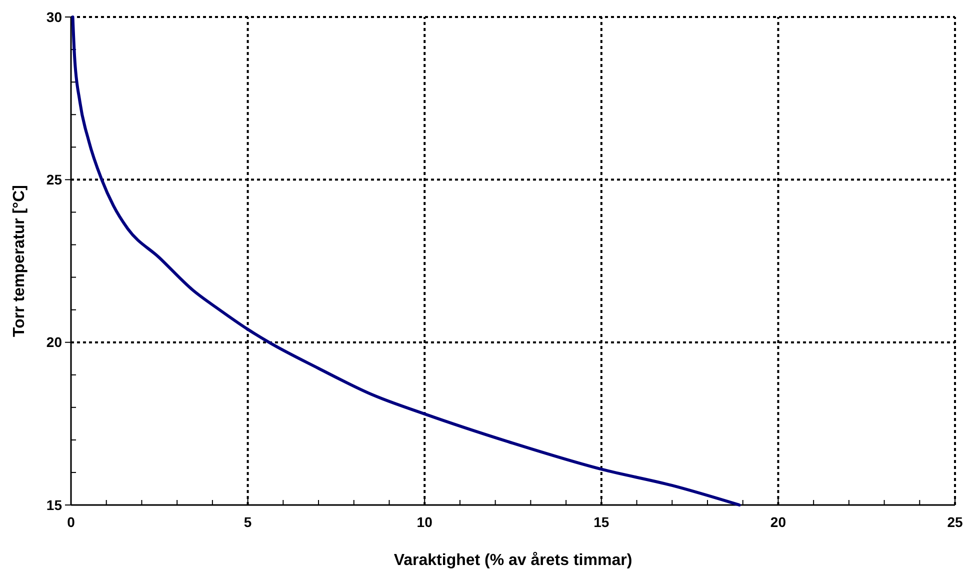 This screenshot has height=575, width=967. I want to click on y-tick-label: 25, so click(54, 180).